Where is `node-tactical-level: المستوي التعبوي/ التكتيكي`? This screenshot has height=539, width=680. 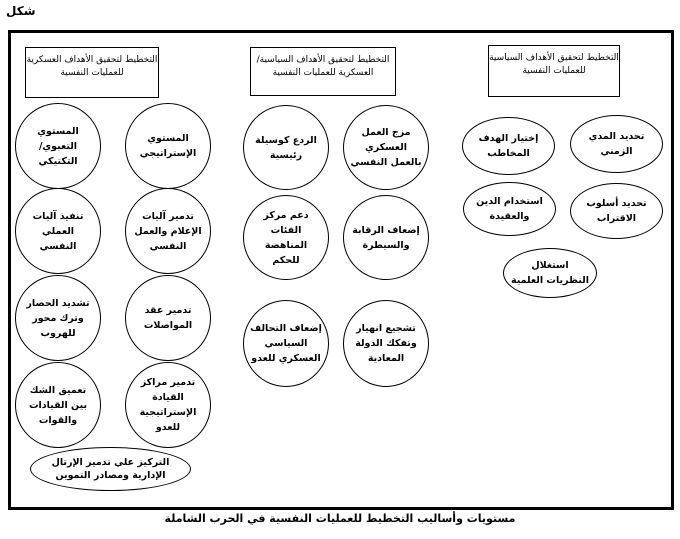
node-tactical-level: المستوي التعبوي/ التكتيكي is located at coordinates (58, 146).